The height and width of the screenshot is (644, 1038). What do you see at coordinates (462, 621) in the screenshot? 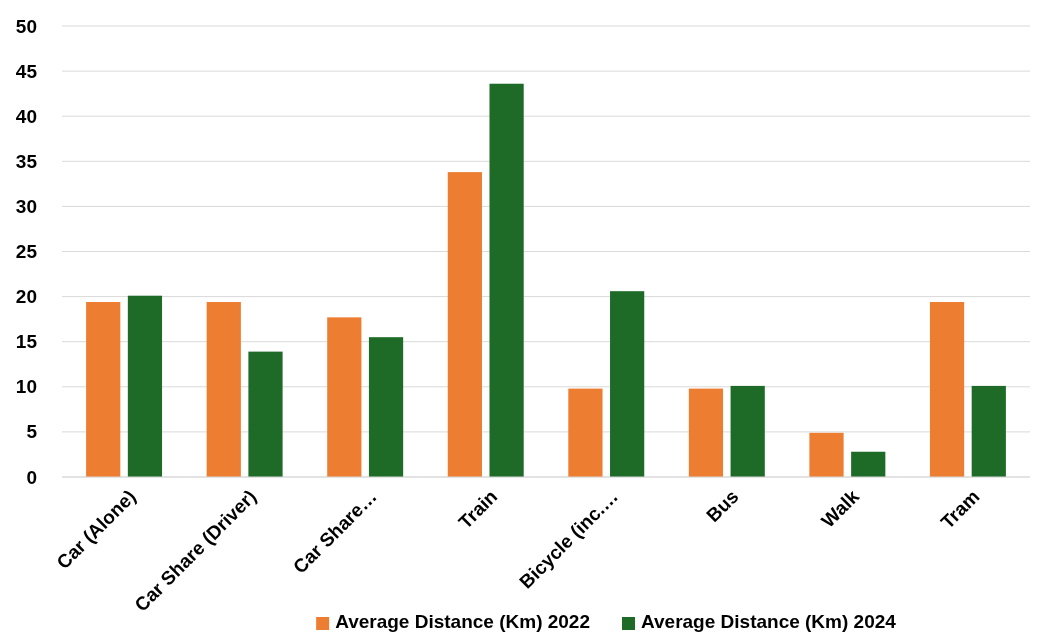
I see `legend-label: Average Distance (Km) 2022` at bounding box center [462, 621].